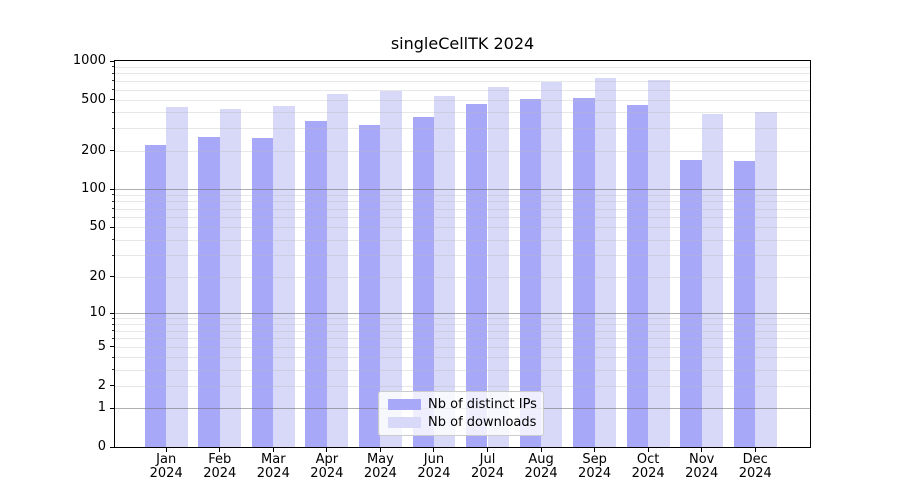 This screenshot has height=500, width=900. What do you see at coordinates (93, 189) in the screenshot?
I see `y-tick-label-100: 100` at bounding box center [93, 189].